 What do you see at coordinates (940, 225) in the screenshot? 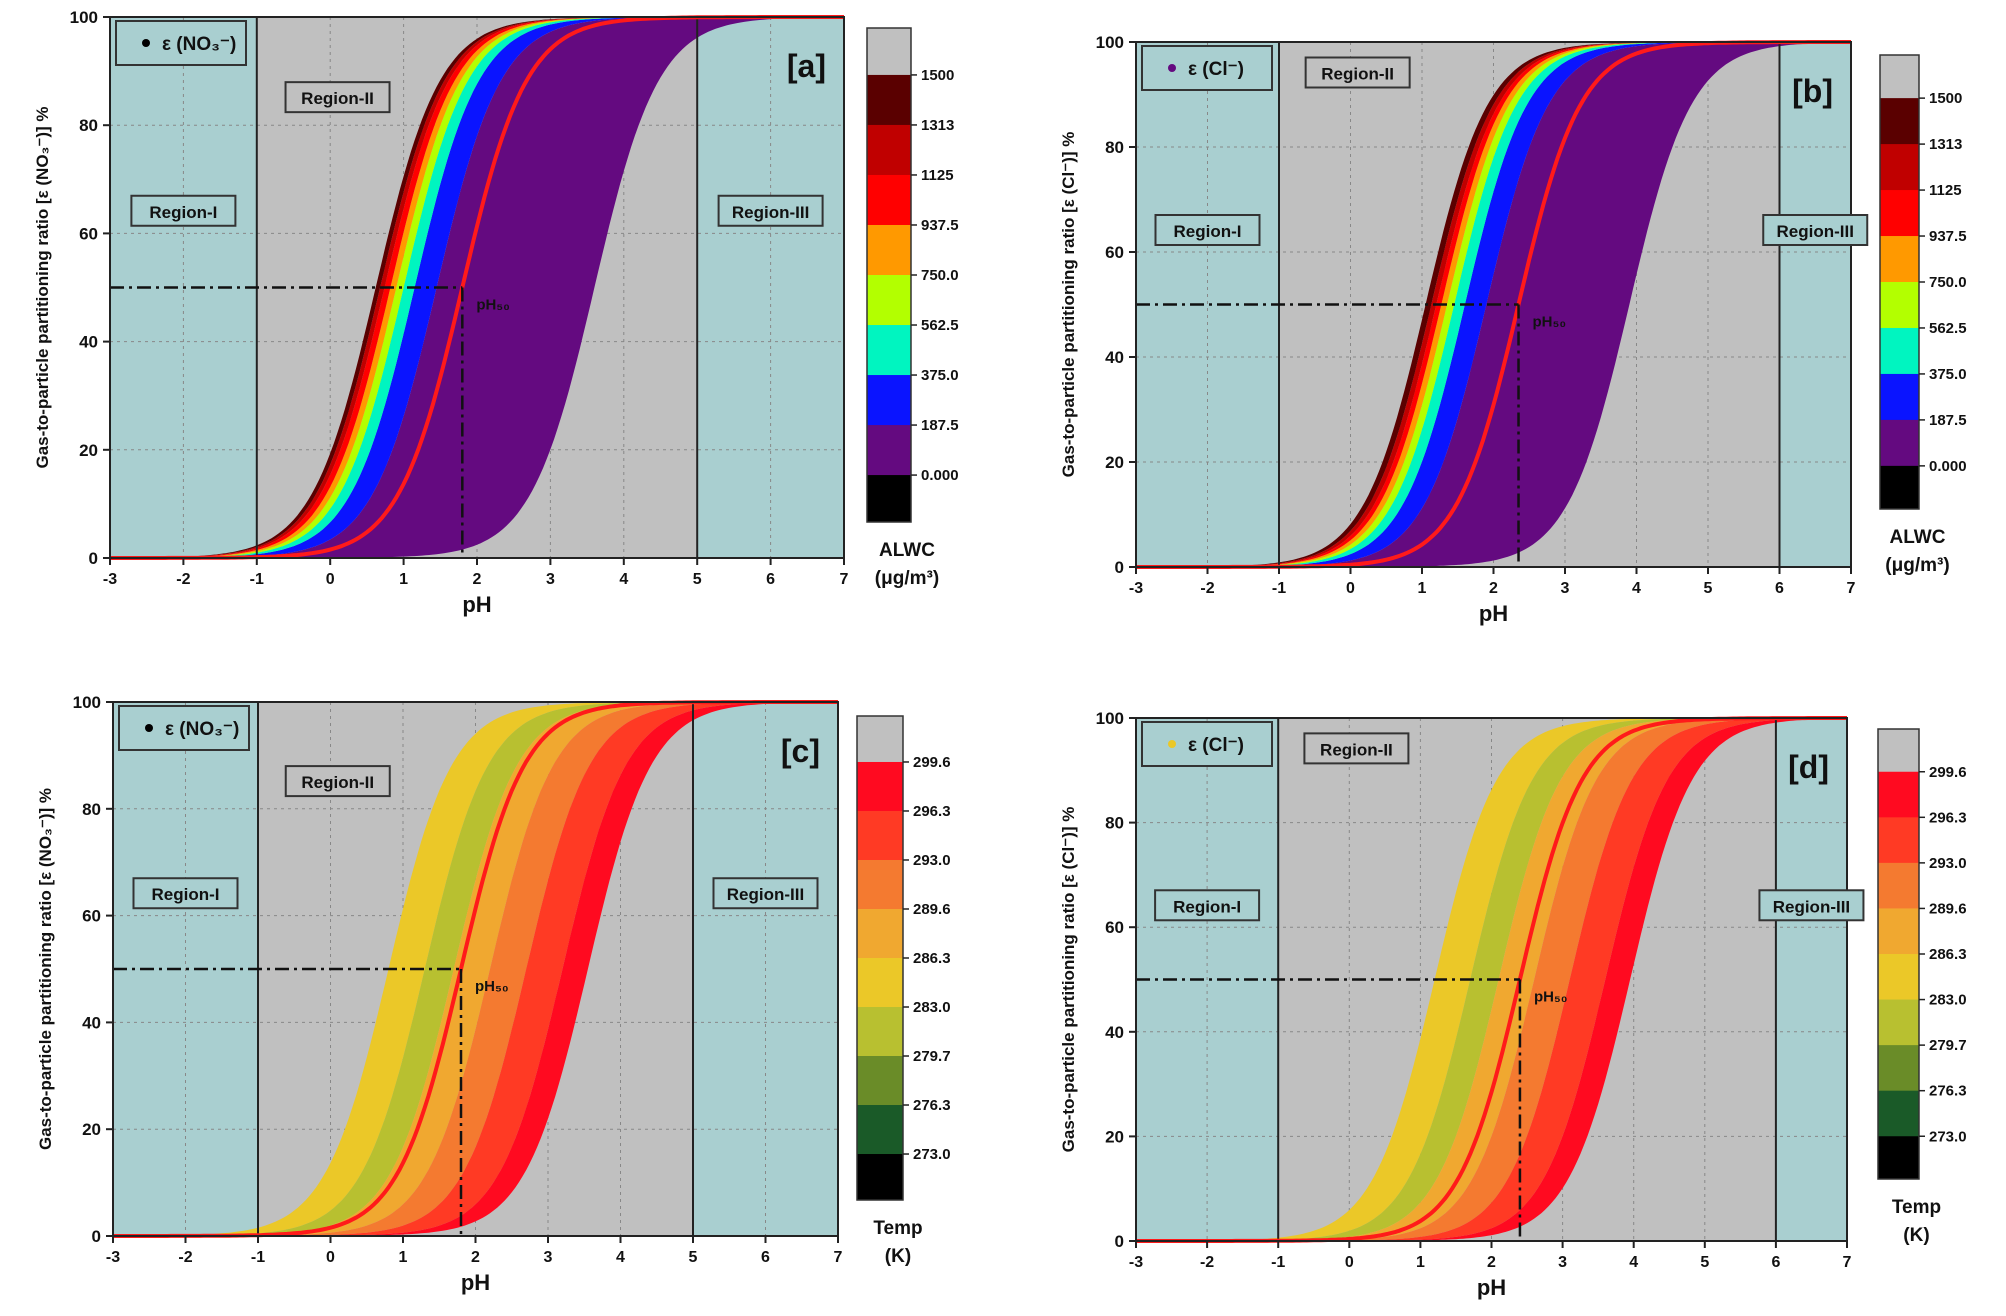
I see `colorbar-label: 937.5` at bounding box center [940, 225].